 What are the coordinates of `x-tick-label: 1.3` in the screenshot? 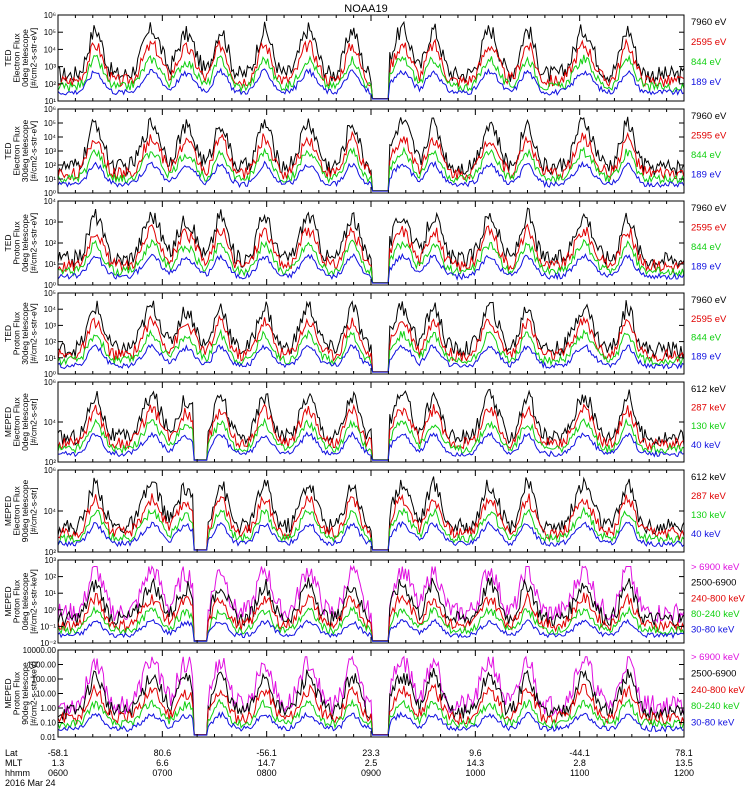 It's located at (58, 763).